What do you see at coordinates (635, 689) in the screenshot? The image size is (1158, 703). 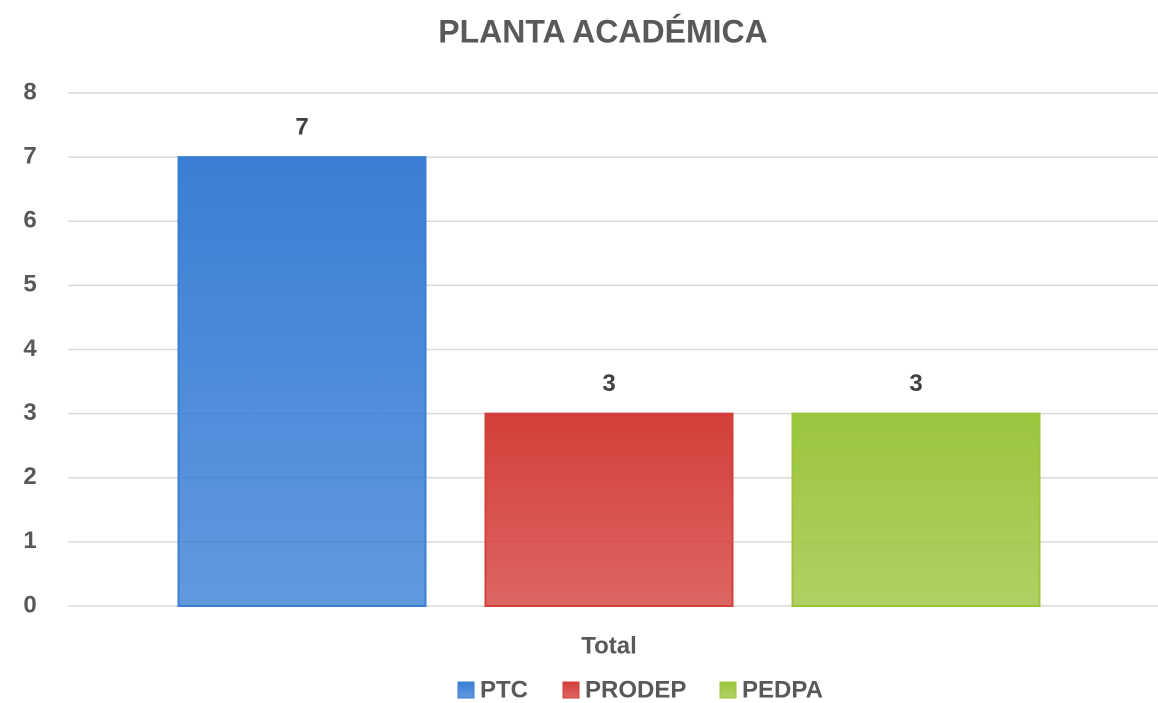 I see `legend-label: PRODEP` at bounding box center [635, 689].